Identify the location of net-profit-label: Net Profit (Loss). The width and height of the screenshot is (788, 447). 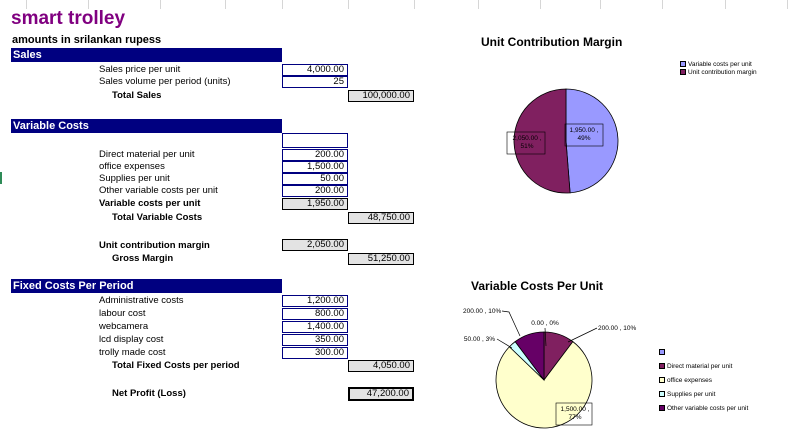
(149, 393).